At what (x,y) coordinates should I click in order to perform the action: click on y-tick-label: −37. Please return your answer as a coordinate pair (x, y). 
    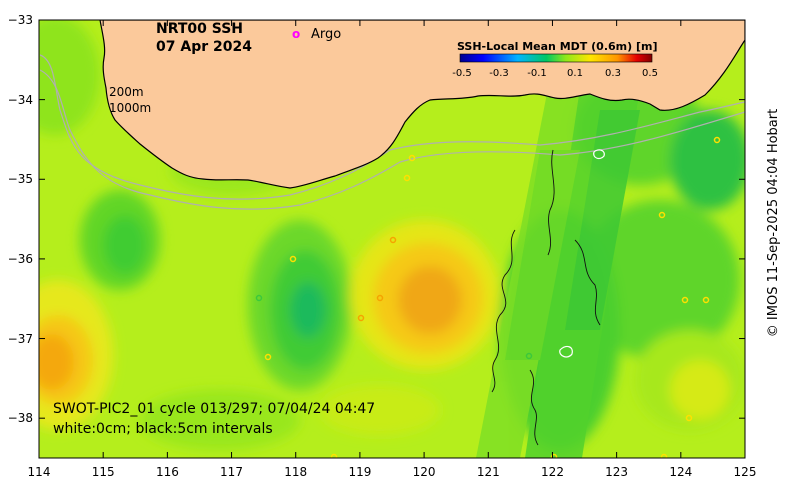
    Looking at the image, I should click on (20, 339).